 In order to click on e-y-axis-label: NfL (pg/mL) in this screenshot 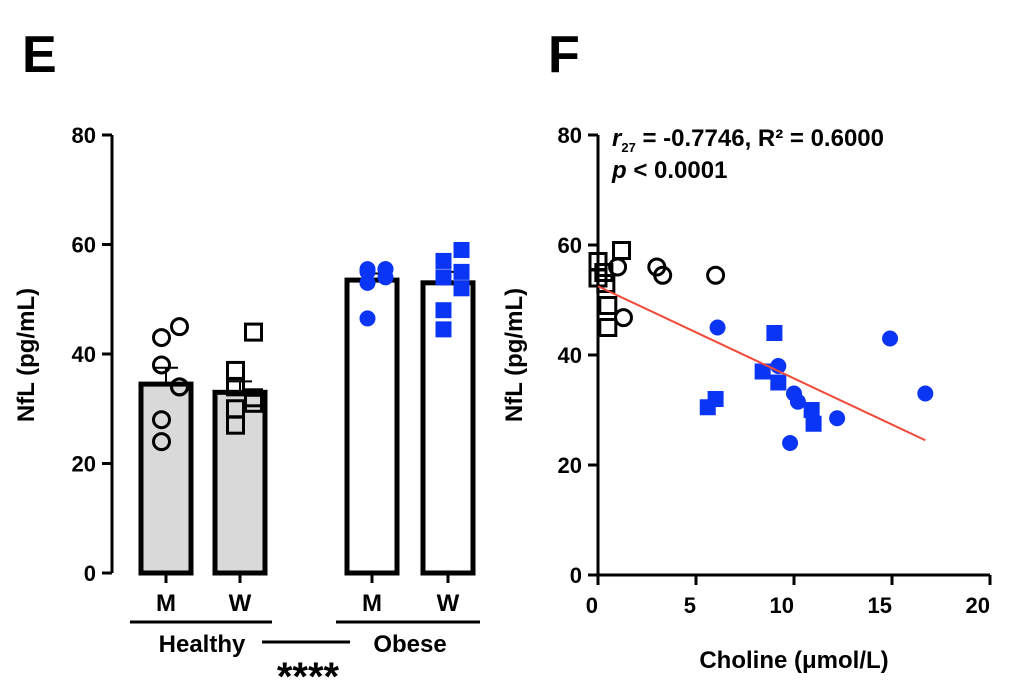, I will do `click(26, 355)`.